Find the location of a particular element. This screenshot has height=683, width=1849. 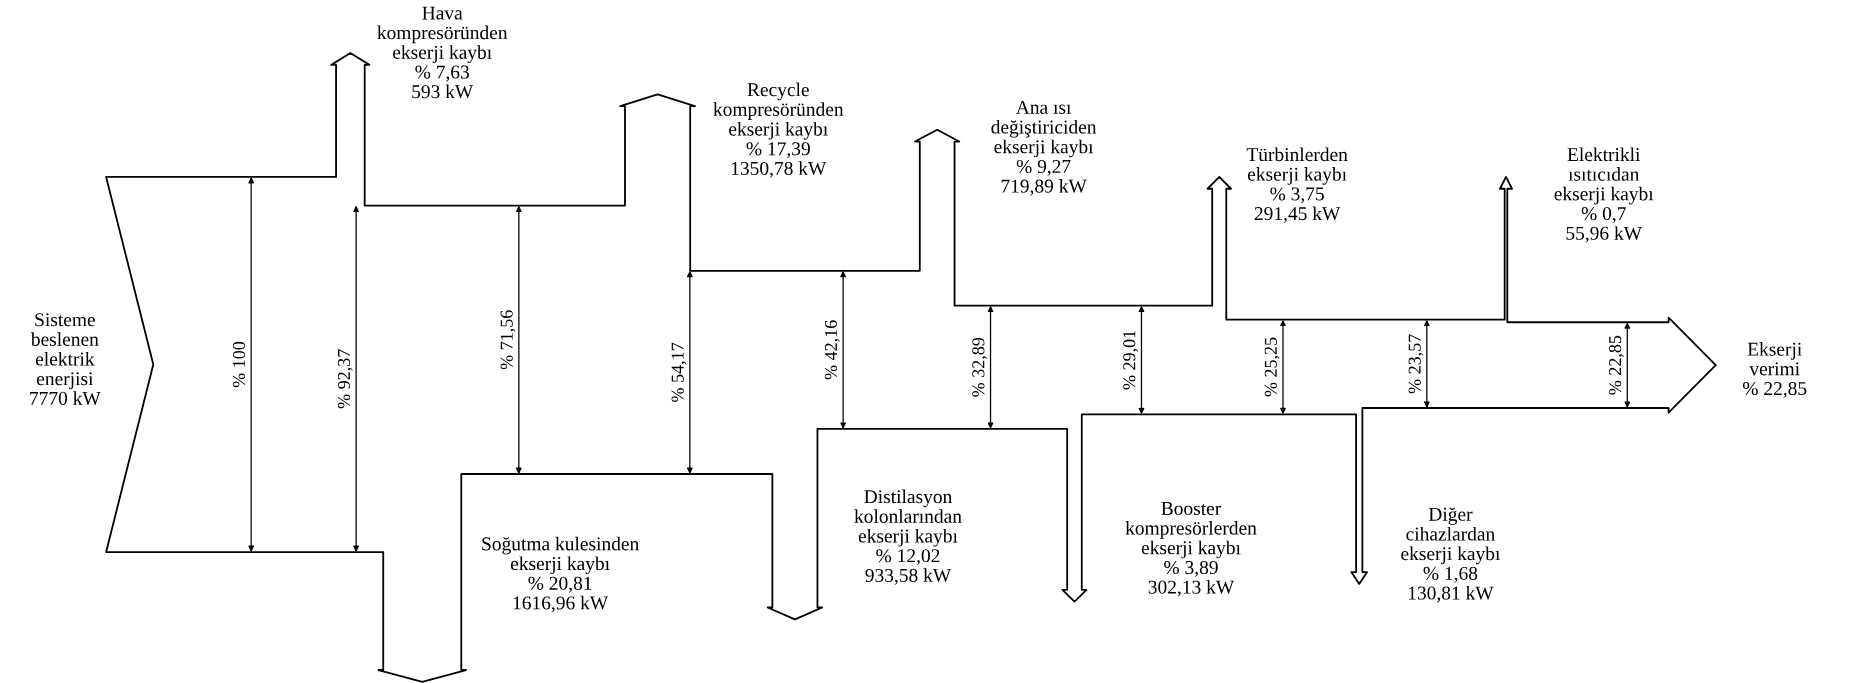

text: % 100 is located at coordinates (239, 364).